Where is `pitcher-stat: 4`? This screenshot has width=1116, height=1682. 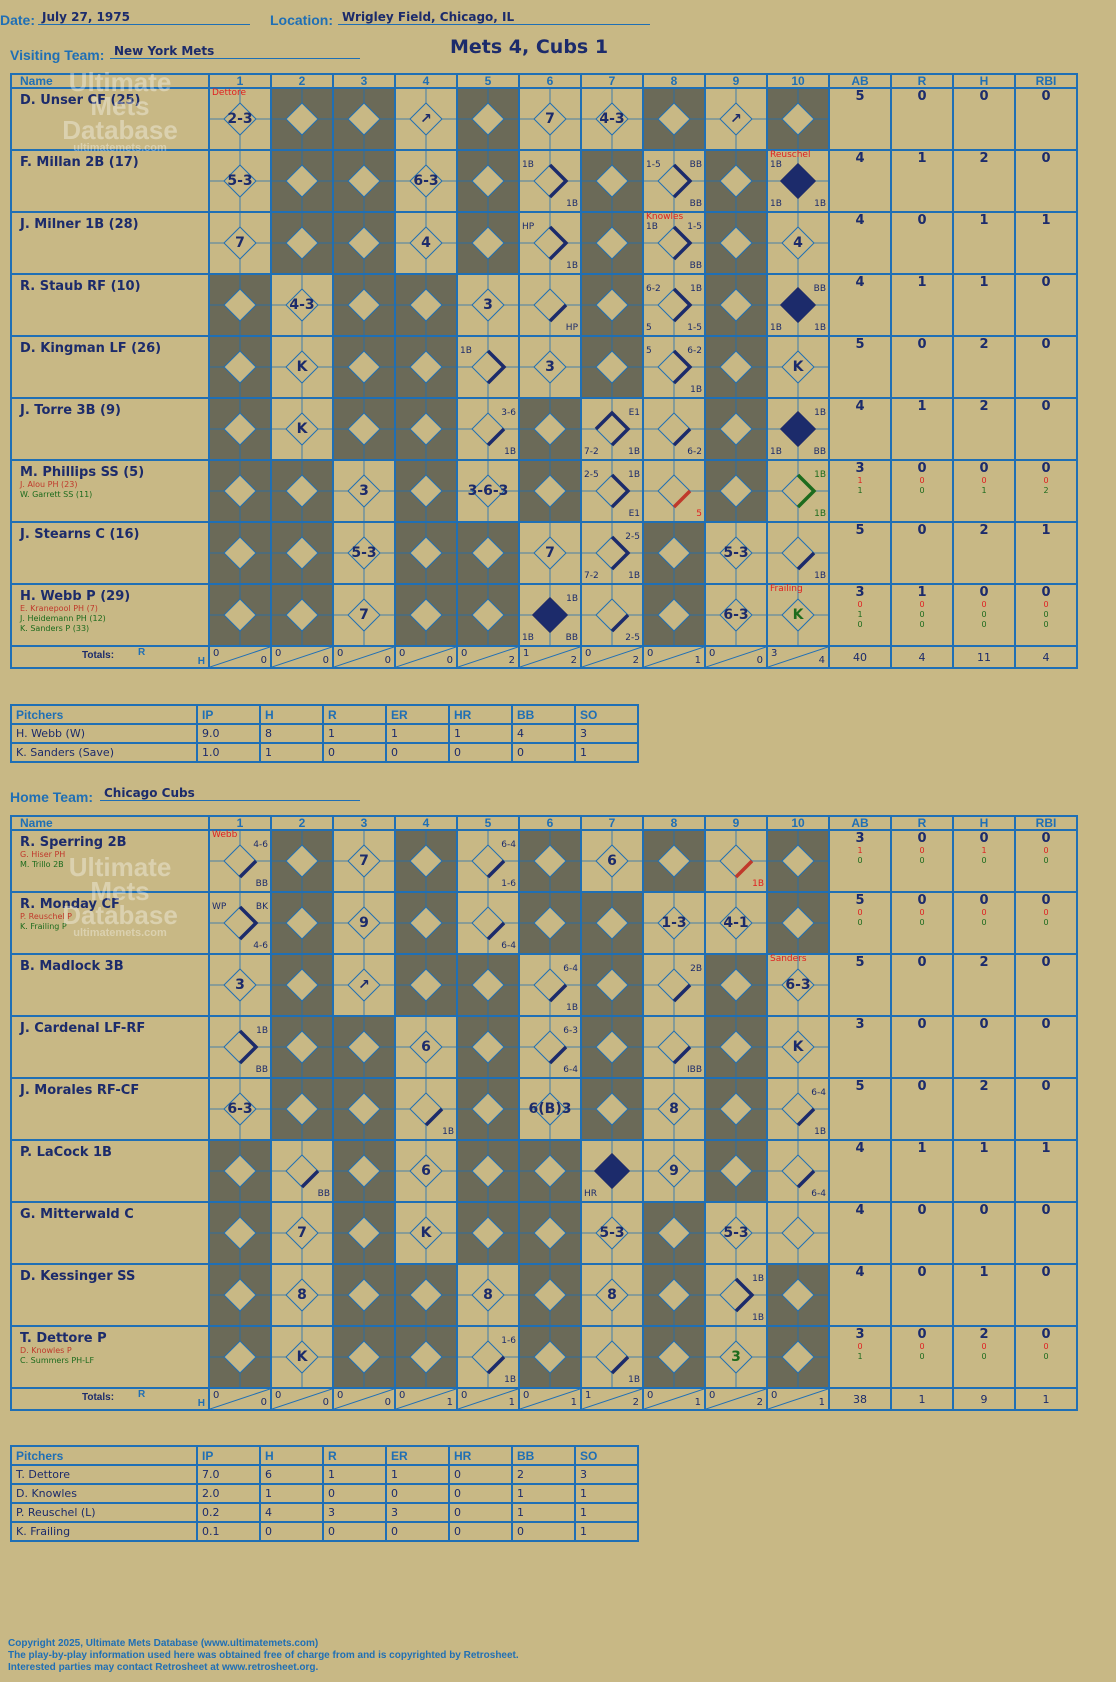
pitcher-stat: 4 is located at coordinates (543, 733).